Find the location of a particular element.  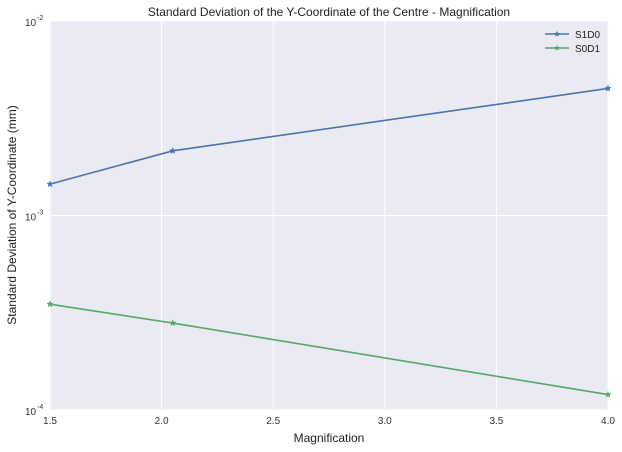

x-tick-label: 2.0 is located at coordinates (162, 421).